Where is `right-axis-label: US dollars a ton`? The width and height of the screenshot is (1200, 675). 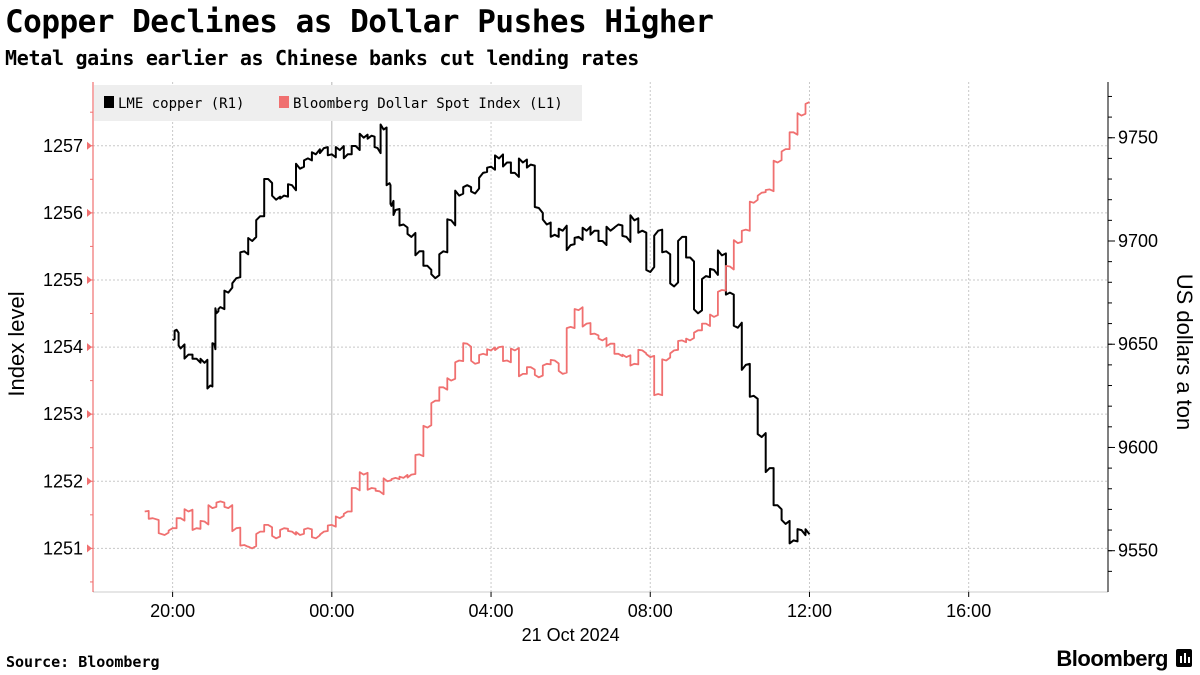
right-axis-label: US dollars a ton is located at coordinates (1184, 352).